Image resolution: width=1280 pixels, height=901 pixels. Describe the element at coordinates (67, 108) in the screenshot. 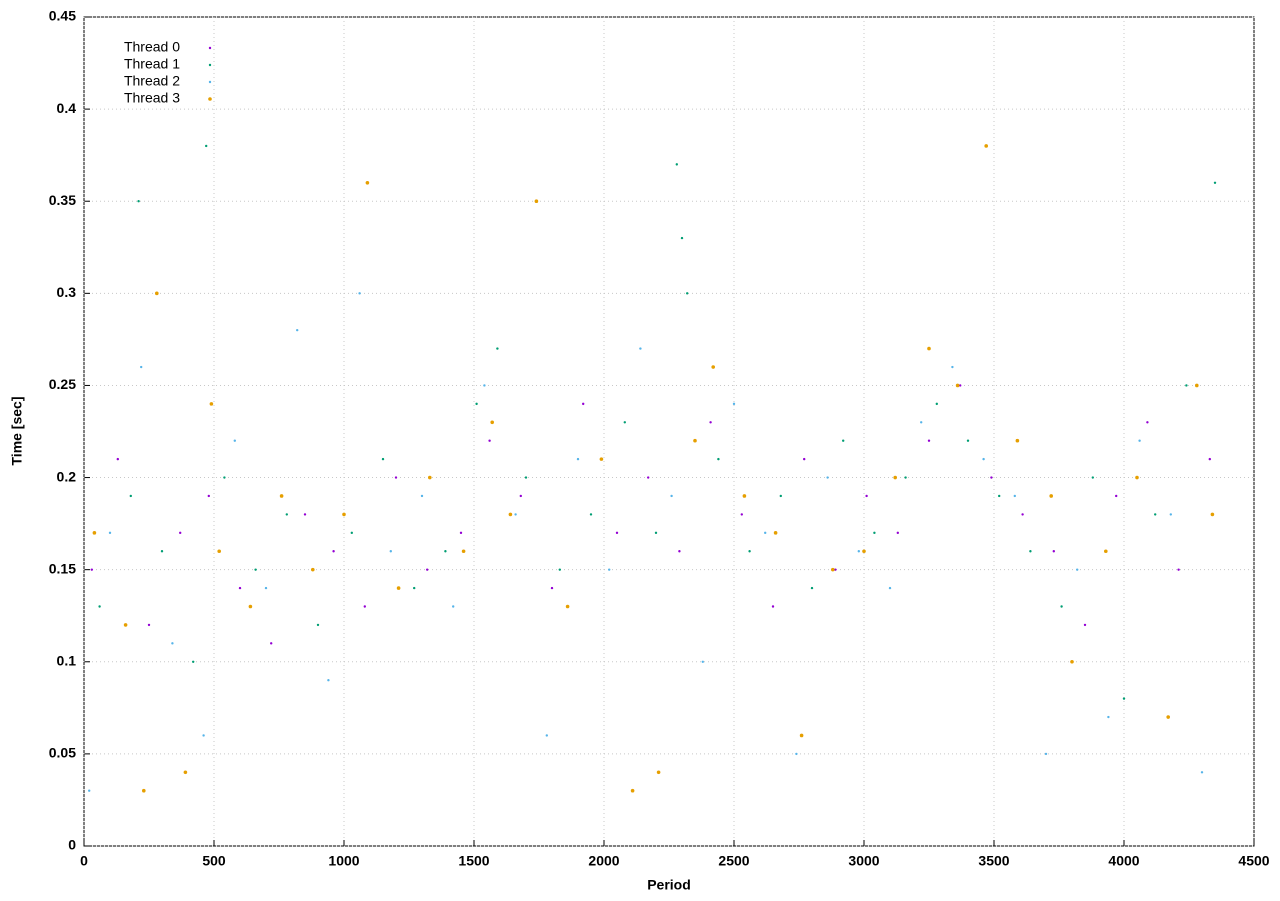

I see `y-tick-label: 0.4` at that location.